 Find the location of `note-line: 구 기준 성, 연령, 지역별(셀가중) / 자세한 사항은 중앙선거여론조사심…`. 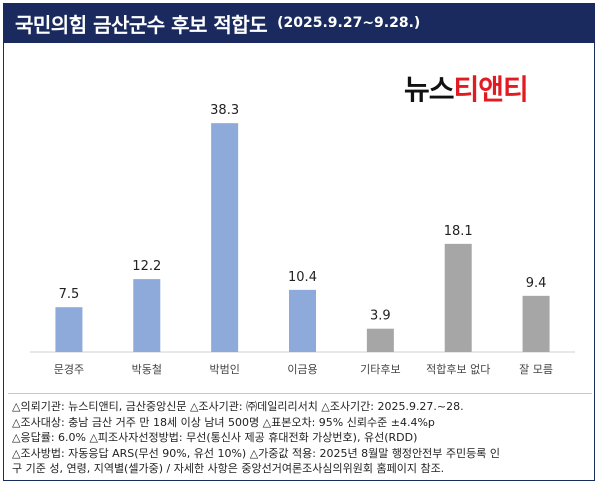

note-line: 구 기준 성, 연령, 지역별(셀가중) / 자세한 사항은 중앙선거여론조사심… is located at coordinates (228, 469).